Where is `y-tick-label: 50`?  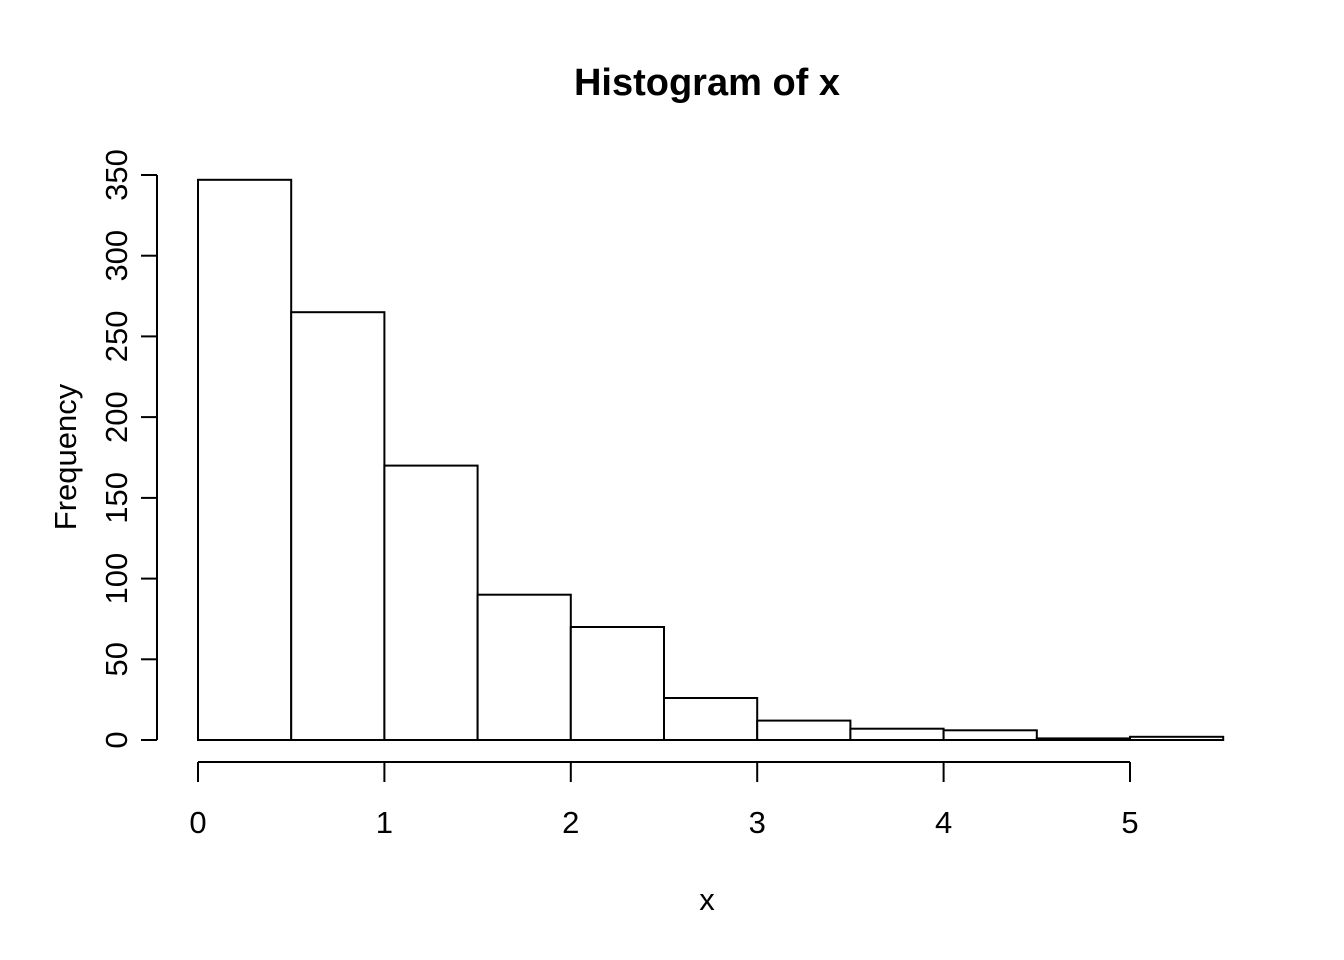 y-tick-label: 50 is located at coordinates (116, 659).